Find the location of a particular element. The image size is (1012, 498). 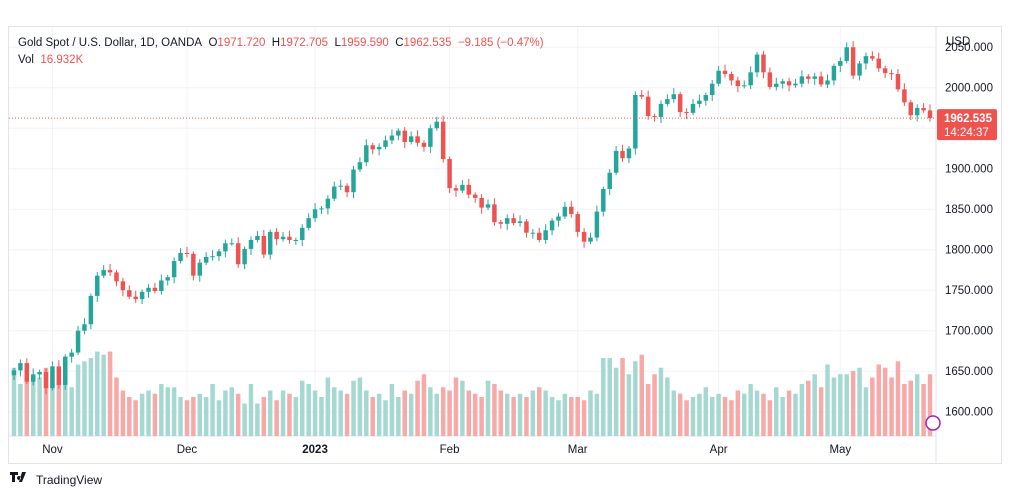

vol-label: Vol is located at coordinates (26, 60).